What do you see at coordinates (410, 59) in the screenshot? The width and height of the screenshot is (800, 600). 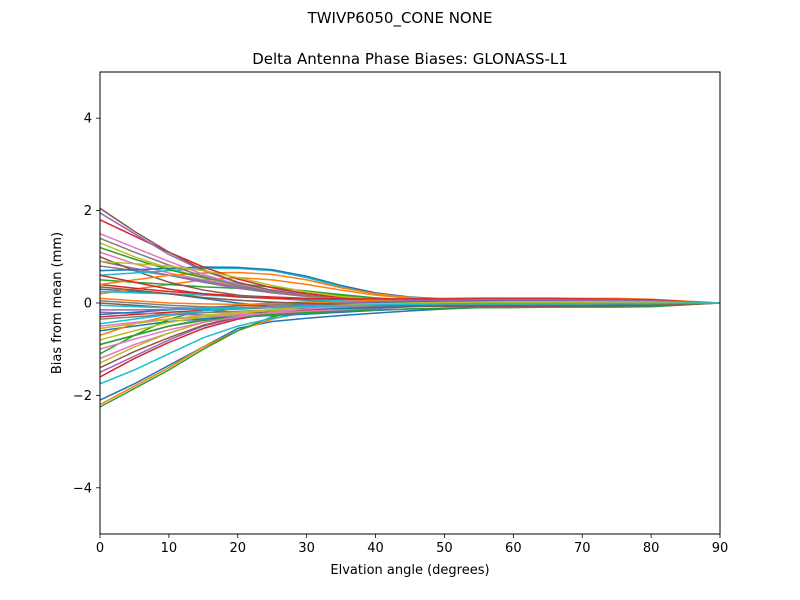 I see `chart-title: Delta Antenna Phase Biases: GLONASS-L1` at bounding box center [410, 59].